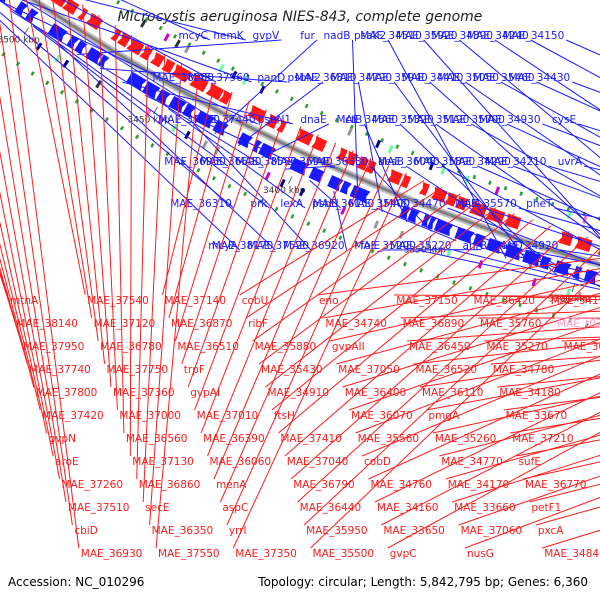 The height and width of the screenshot is (600, 600). Describe the element at coordinates (85, 531) in the screenshot. I see `reverse-gene-label: cbiD` at that location.